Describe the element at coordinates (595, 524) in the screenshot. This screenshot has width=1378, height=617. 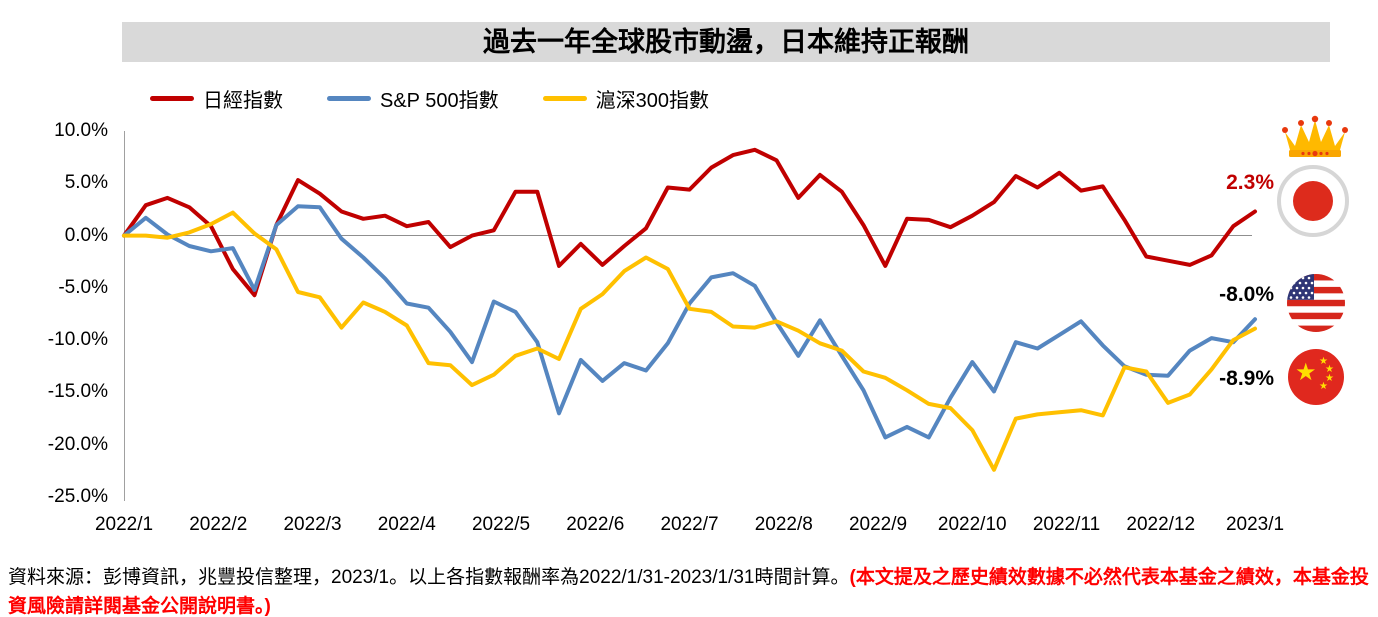
I see `x-tick-label: 2022/6` at that location.